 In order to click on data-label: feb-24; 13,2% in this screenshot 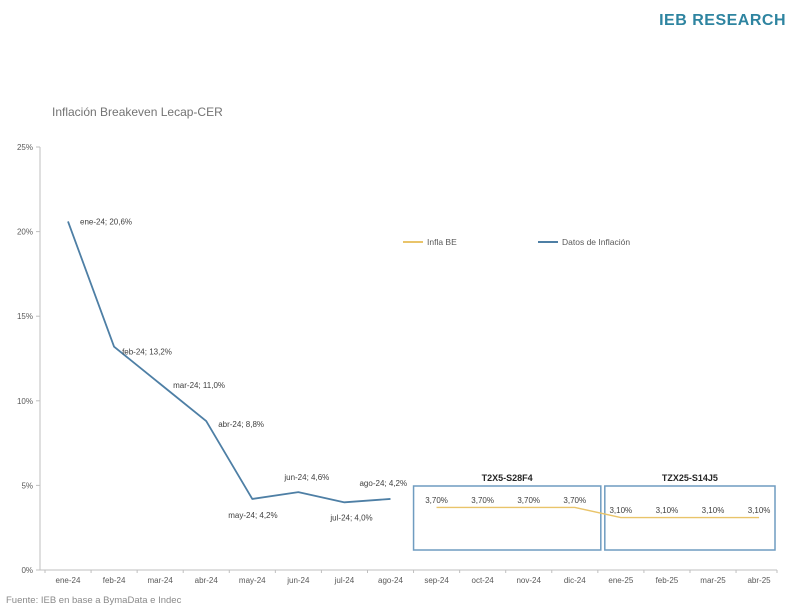, I will do `click(147, 352)`.